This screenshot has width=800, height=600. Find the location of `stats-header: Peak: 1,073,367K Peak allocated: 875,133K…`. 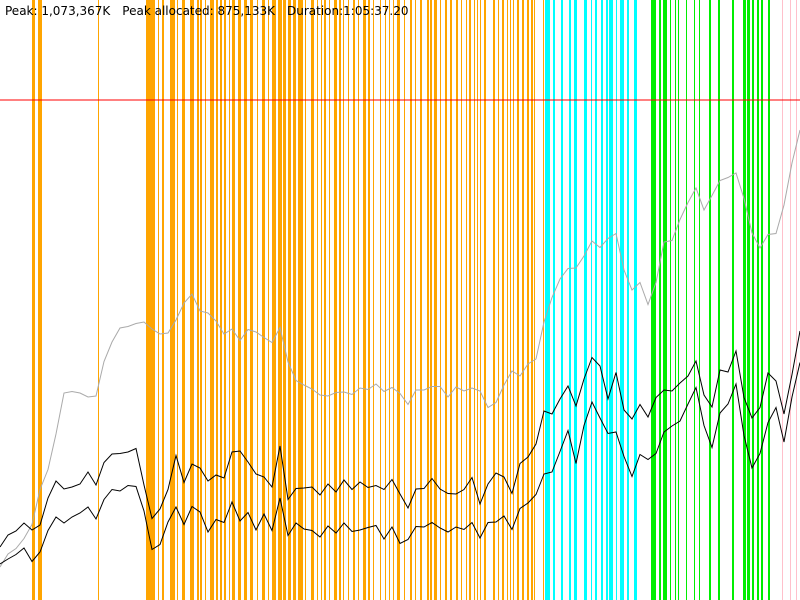

stats-header: Peak: 1,073,367K Peak allocated: 875,133K… is located at coordinates (213, 11).